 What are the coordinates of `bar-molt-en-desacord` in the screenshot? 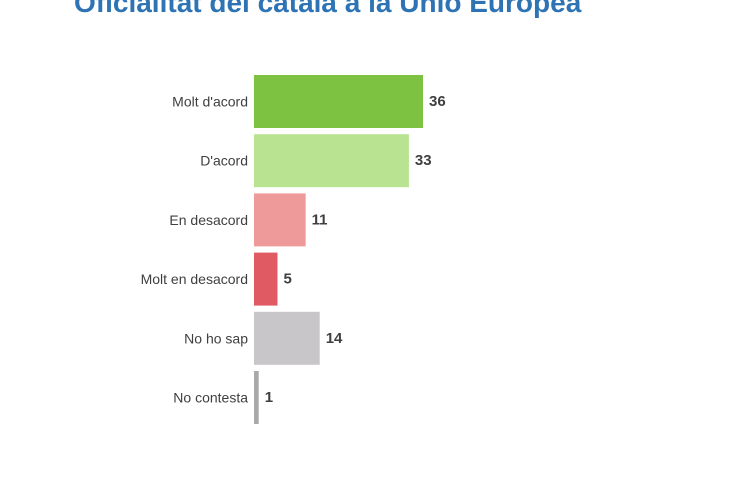 It's located at (266, 279).